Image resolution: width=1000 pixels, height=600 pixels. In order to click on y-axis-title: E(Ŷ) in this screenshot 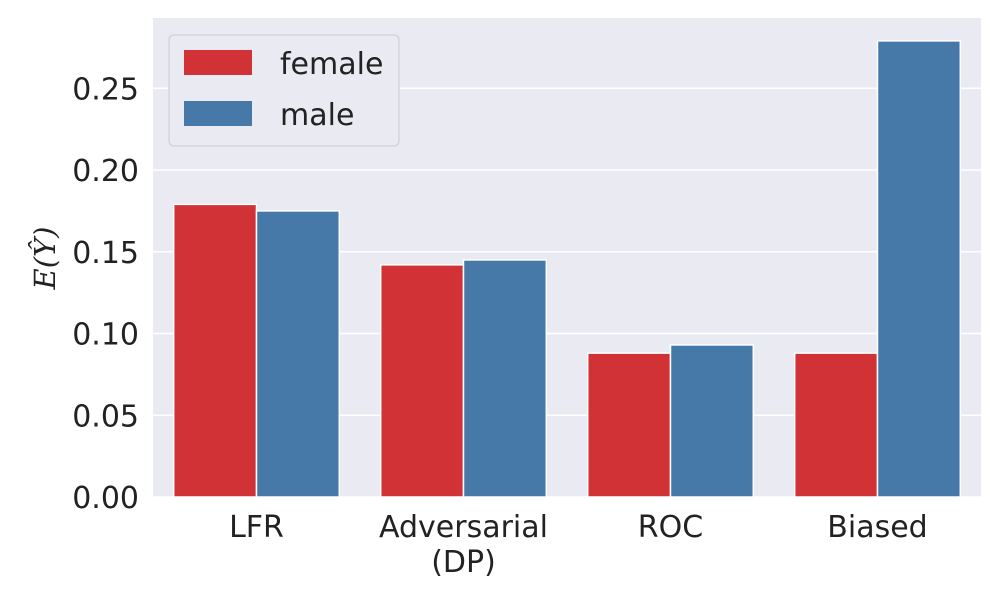, I will do `click(44, 259)`.